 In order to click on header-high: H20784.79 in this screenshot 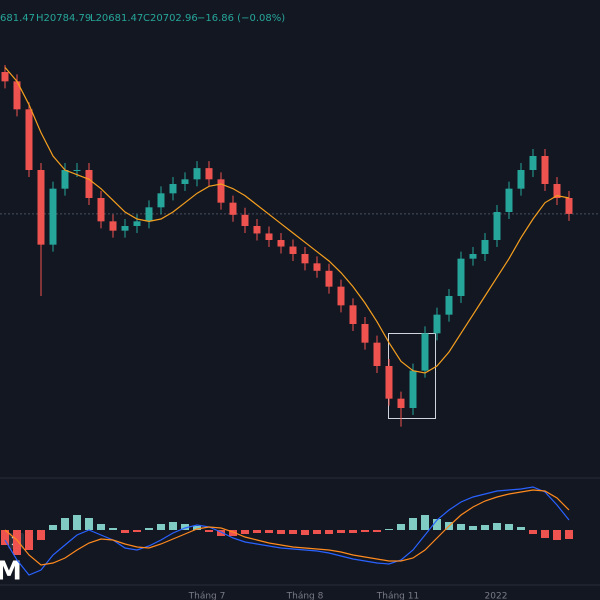, I will do `click(63, 18)`.